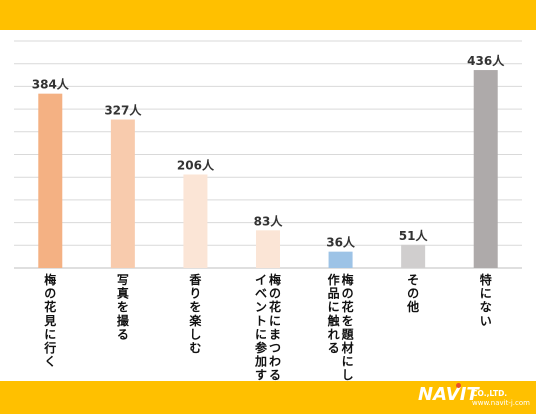  Describe the element at coordinates (268, 15) in the screenshot. I see `top-band` at that location.